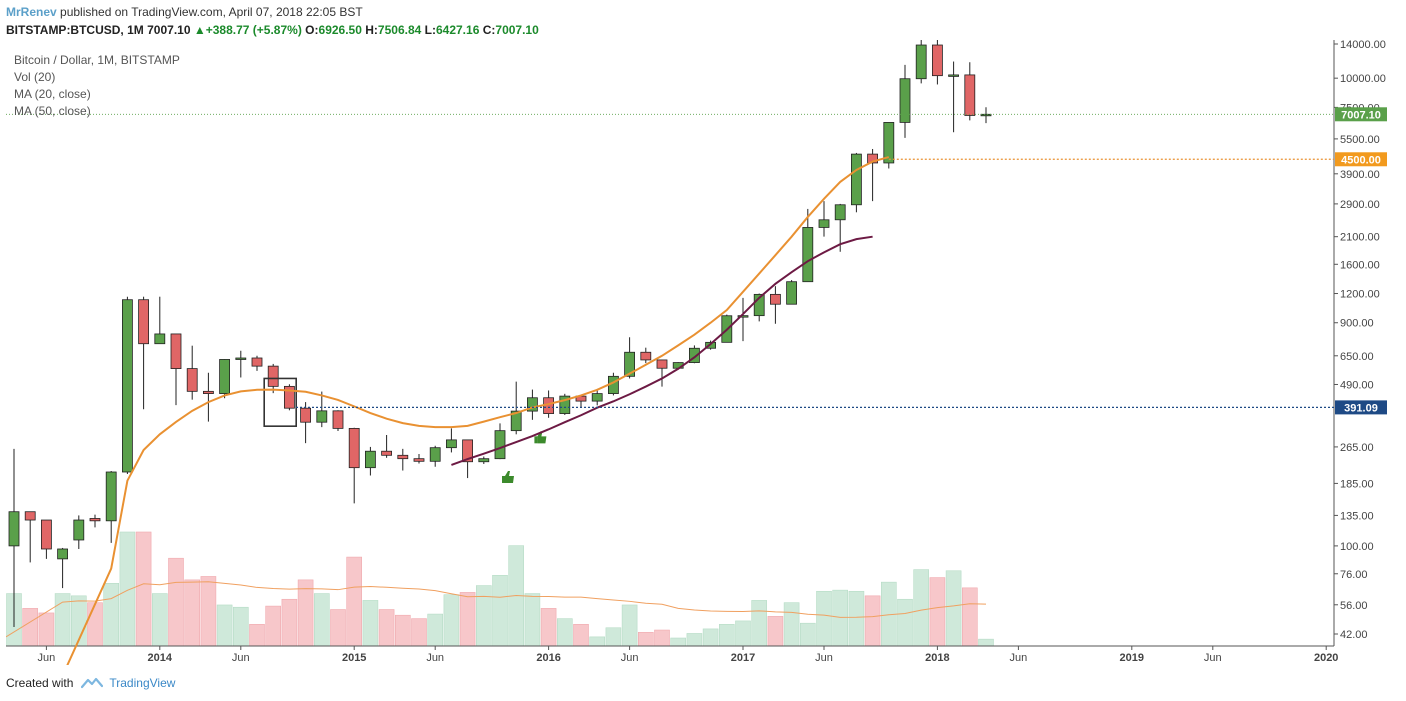 This screenshot has width=1406, height=701. Describe the element at coordinates (371, 30) in the screenshot. I see `high-label: H:` at that location.